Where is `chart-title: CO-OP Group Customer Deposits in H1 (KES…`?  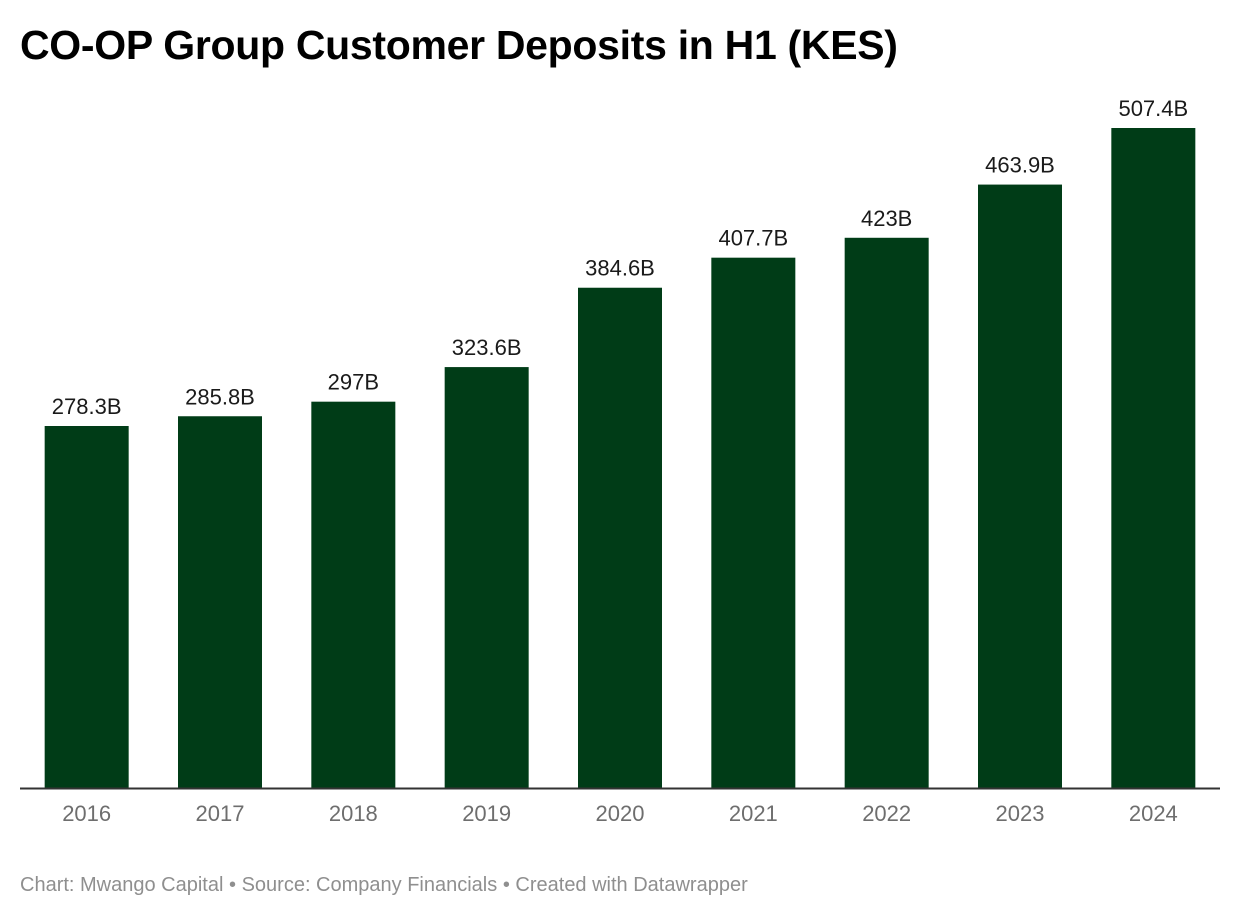
chart-title: CO-OP Group Customer Deposits in H1 (KES… is located at coordinates (459, 45).